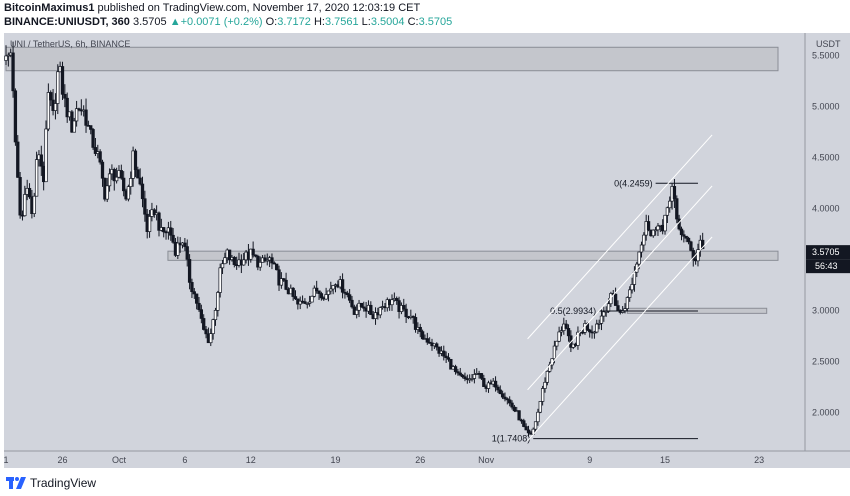 The image size is (850, 496). I want to click on tradingview-logo-icon, so click(16, 483).